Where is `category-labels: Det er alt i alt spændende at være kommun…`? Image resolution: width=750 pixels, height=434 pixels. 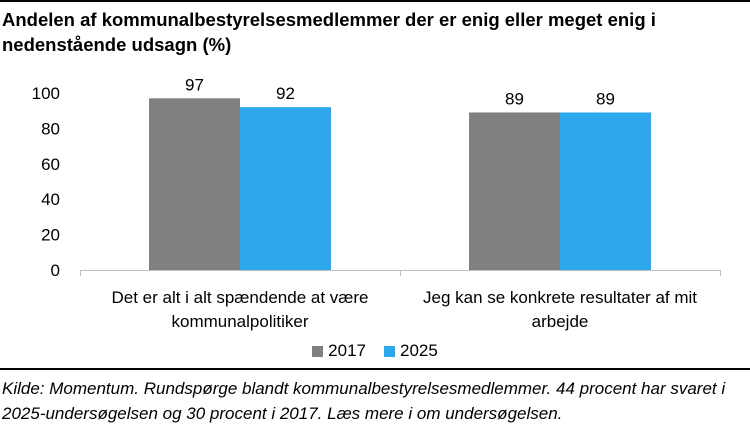
category-labels: Det er alt i alt spændende at være kommun… is located at coordinates (404, 309).